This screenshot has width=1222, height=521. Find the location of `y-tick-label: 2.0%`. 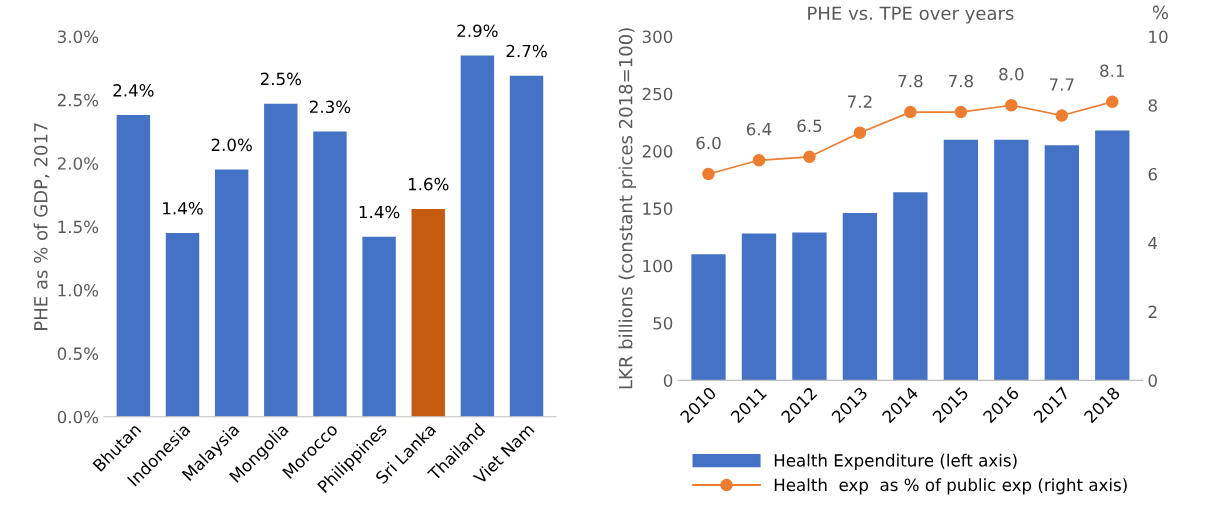

y-tick-label: 2.0% is located at coordinates (78, 163).